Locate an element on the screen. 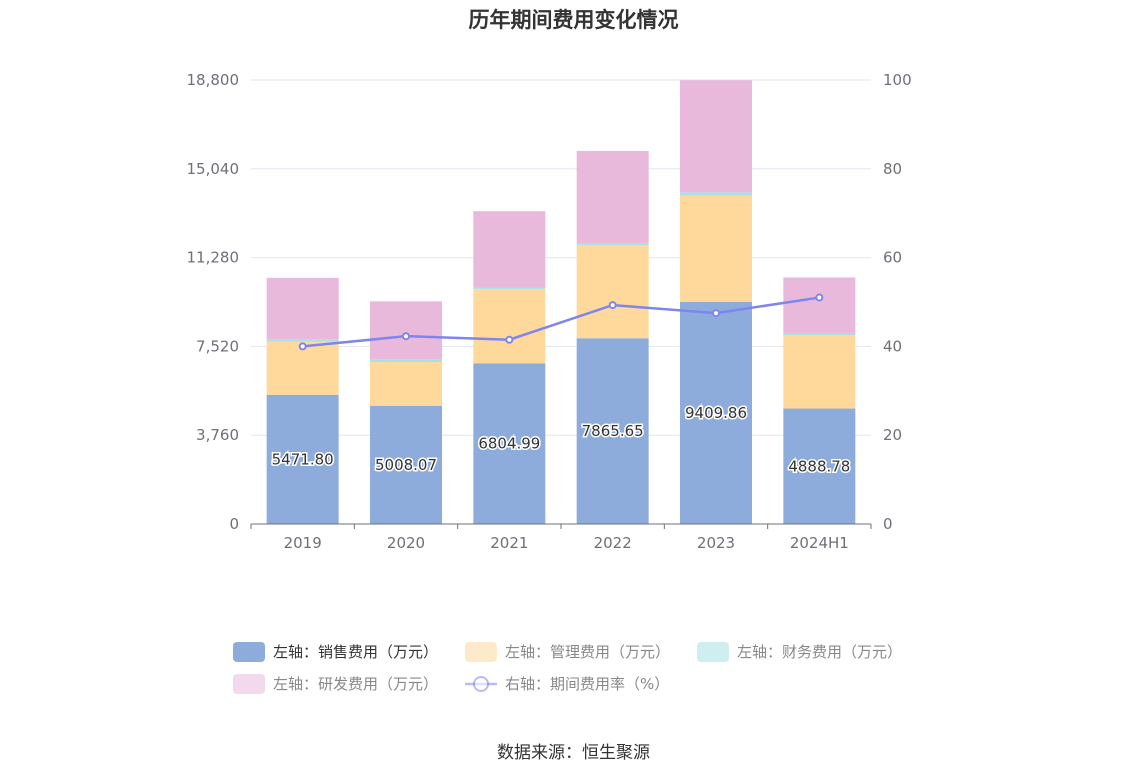  legend-marker is located at coordinates (481, 684).